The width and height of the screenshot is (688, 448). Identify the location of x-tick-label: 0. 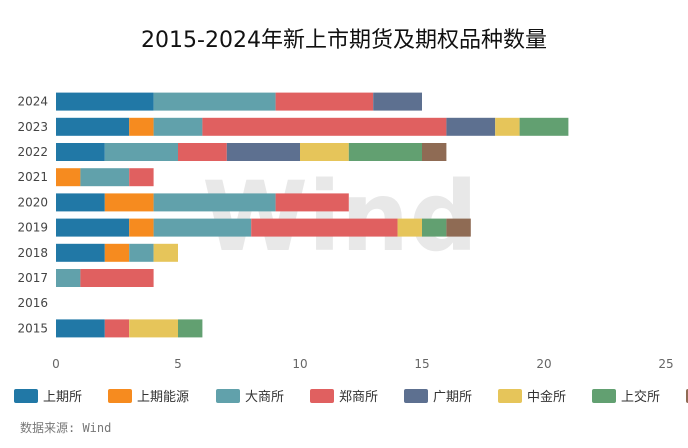
(56, 364).